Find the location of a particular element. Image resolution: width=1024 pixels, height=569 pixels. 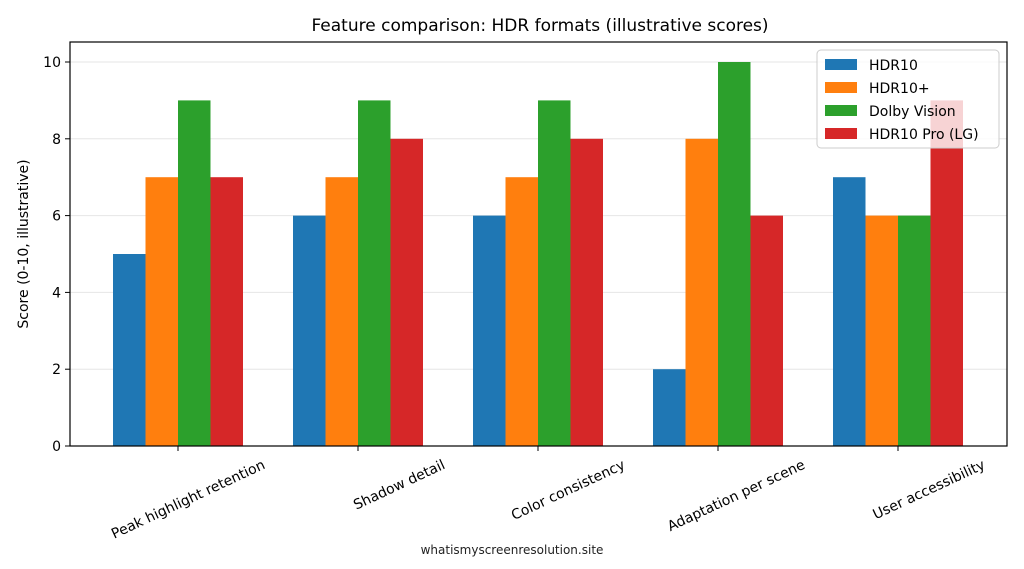

y-tick-label: 6 is located at coordinates (56, 217).